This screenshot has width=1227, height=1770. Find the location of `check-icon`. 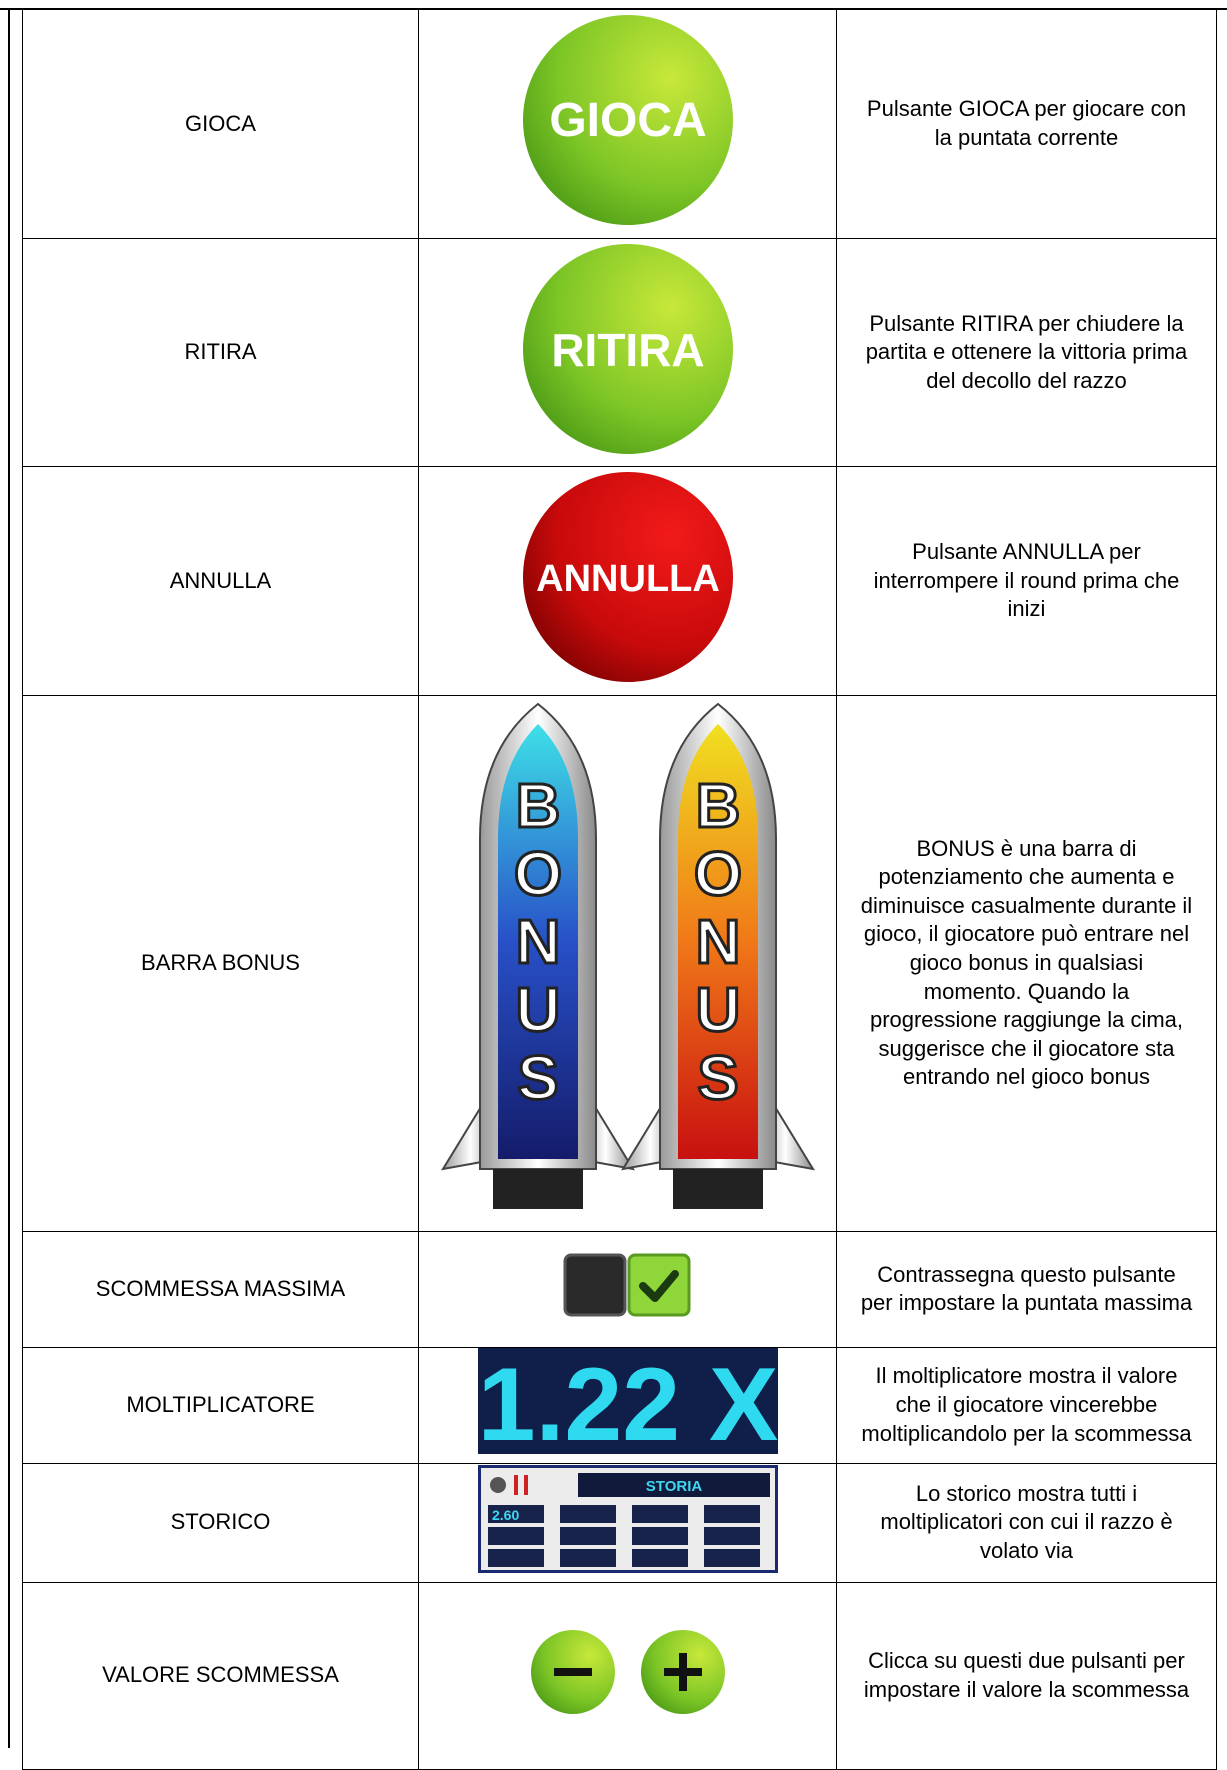

check-icon is located at coordinates (658, 1286).